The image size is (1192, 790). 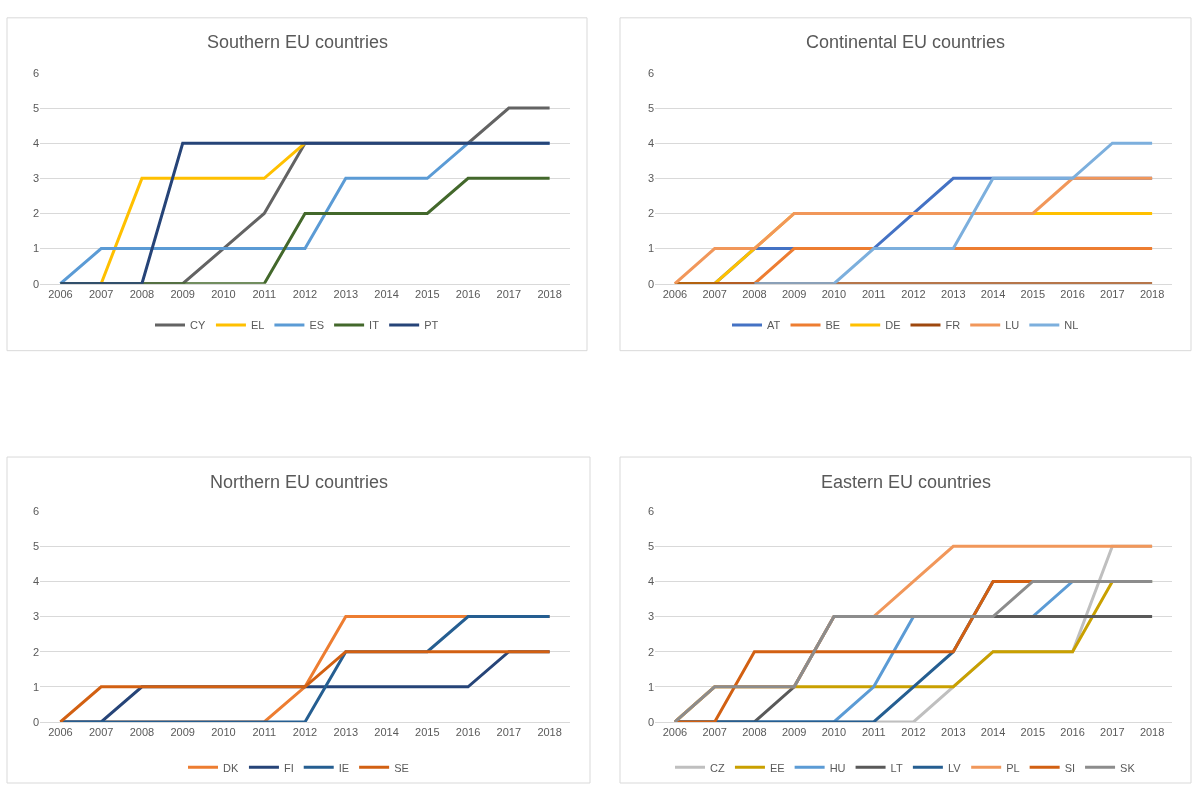 I want to click on chart-title: Southern EU countries, so click(x=298, y=42).